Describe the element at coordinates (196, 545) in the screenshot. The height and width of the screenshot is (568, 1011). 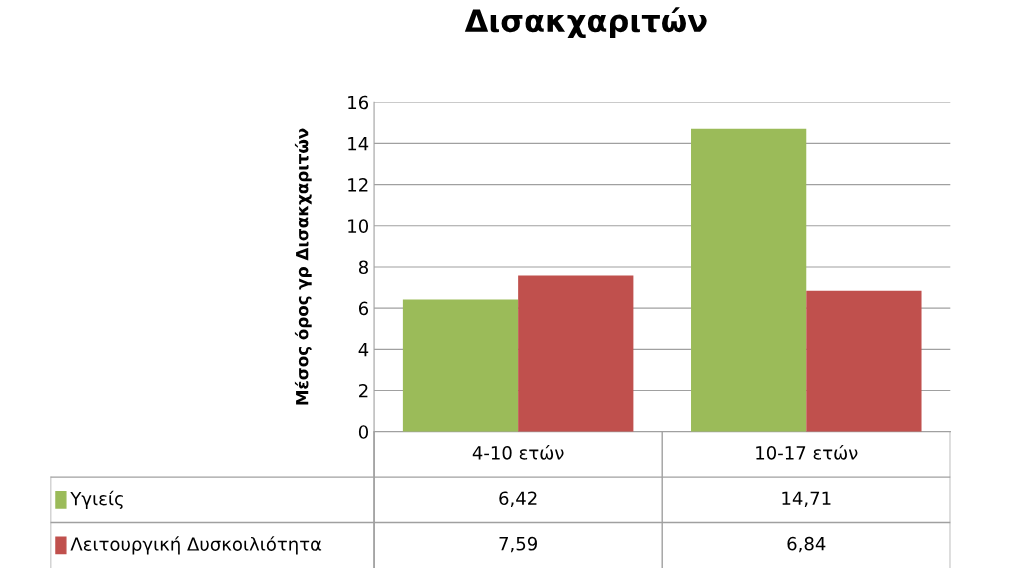
I see `legend-label: Λειτουργική Δυσκοιλιότητα` at that location.